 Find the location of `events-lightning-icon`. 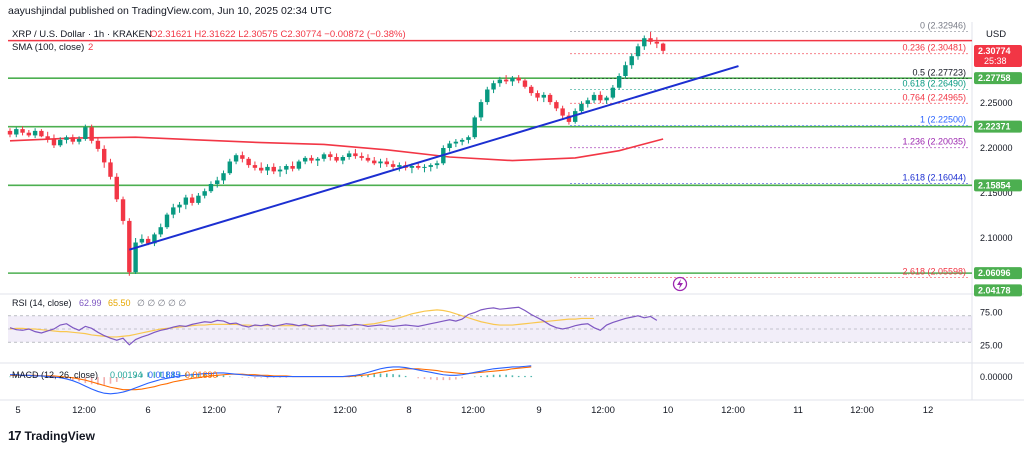

events-lightning-icon is located at coordinates (680, 284).